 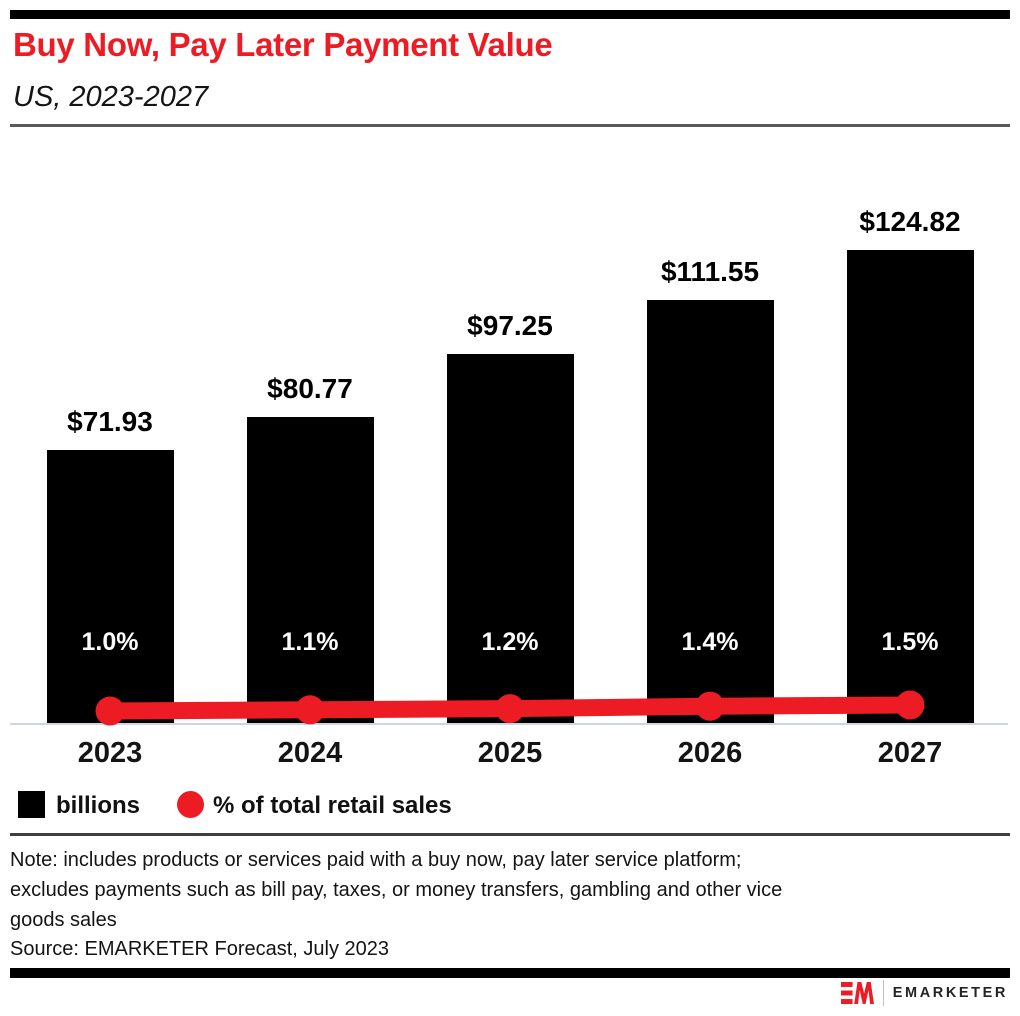 What do you see at coordinates (710, 271) in the screenshot?
I see `bar-value-label-2026: $111.55` at bounding box center [710, 271].